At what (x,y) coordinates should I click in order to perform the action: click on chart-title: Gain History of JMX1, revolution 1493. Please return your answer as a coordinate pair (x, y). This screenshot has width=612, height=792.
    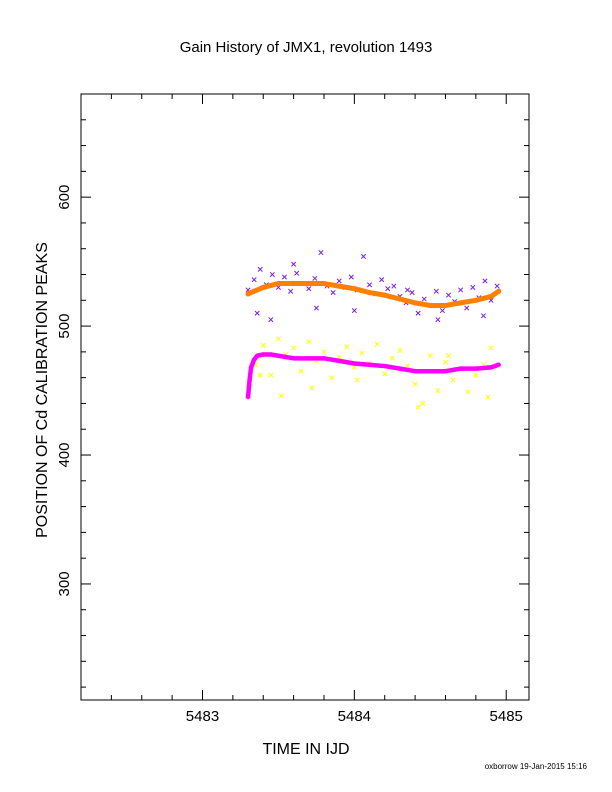
    Looking at the image, I should click on (306, 47).